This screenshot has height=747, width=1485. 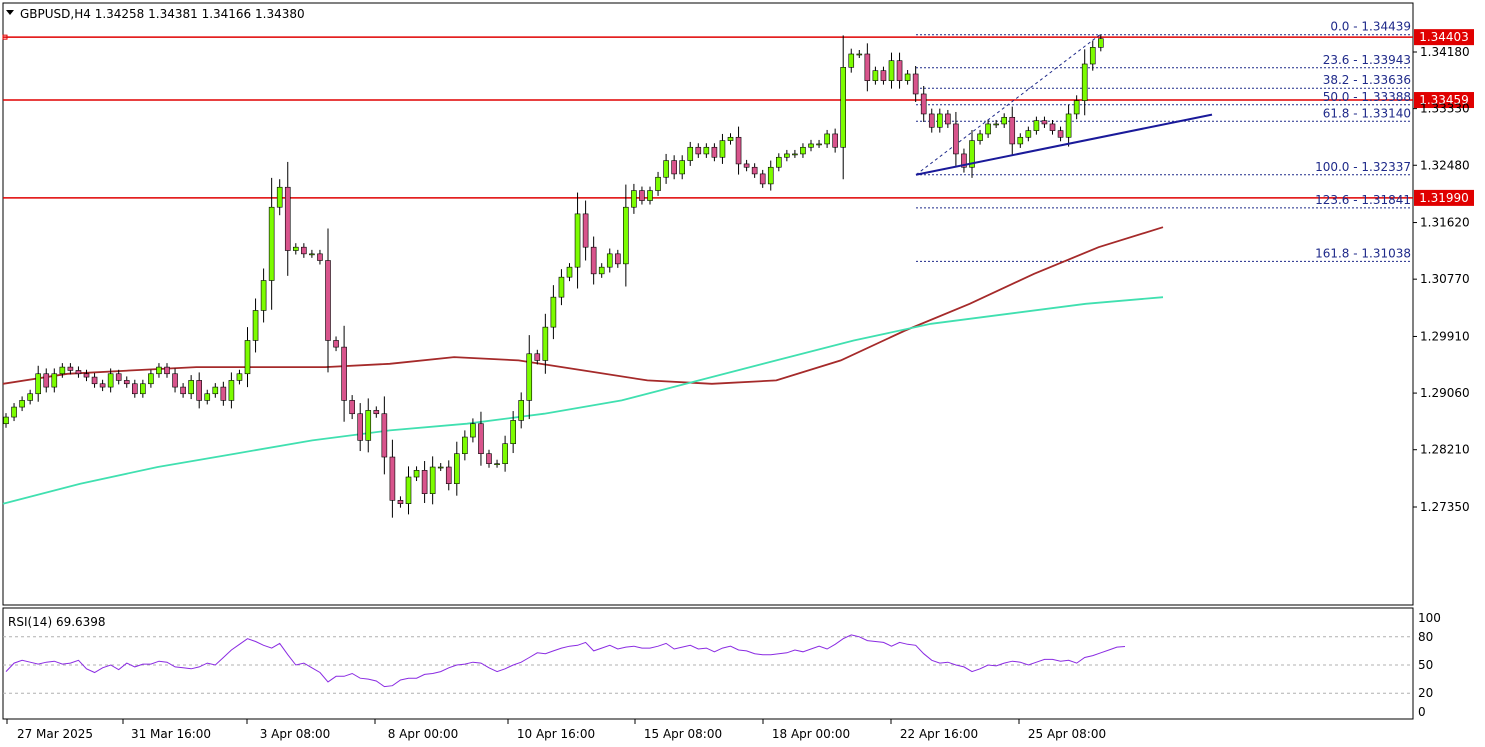 I want to click on x-tick-label: 18 Apr 00:00, so click(x=811, y=734).